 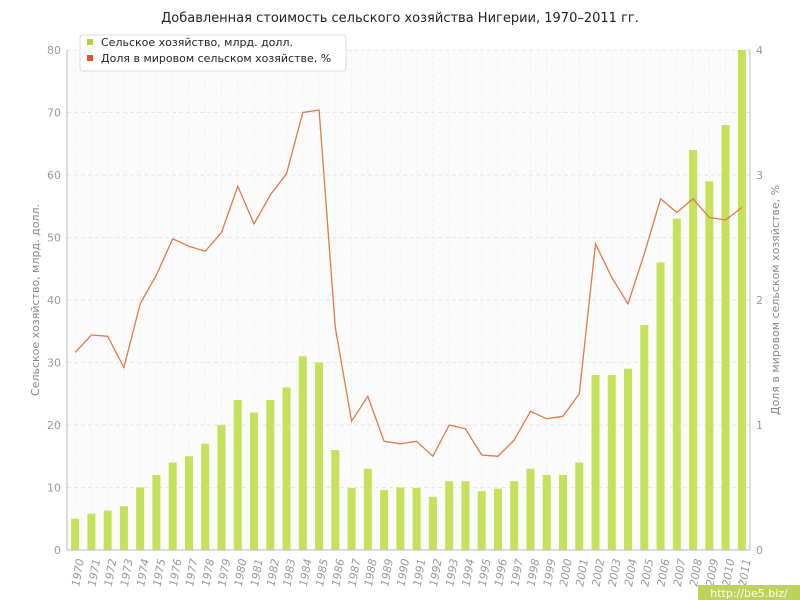 What do you see at coordinates (420, 573) in the screenshot?
I see `x-tick-label: 1991` at bounding box center [420, 573].